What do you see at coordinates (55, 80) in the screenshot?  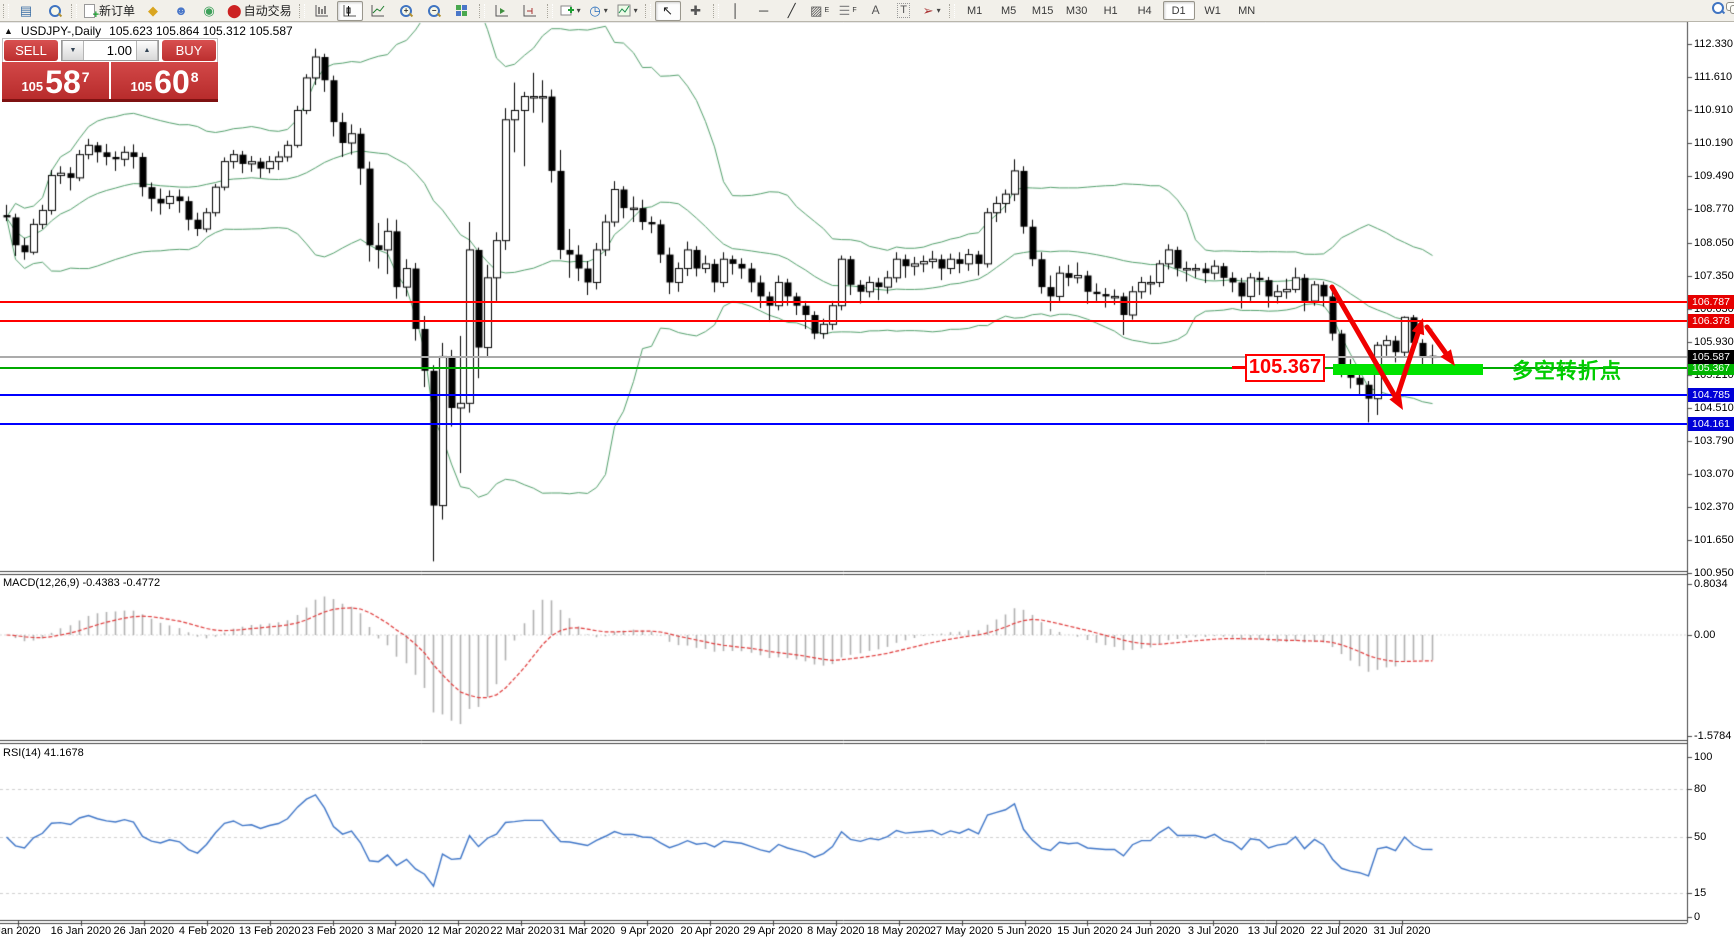 I see `sell-price-display: 105 58 7` at bounding box center [55, 80].